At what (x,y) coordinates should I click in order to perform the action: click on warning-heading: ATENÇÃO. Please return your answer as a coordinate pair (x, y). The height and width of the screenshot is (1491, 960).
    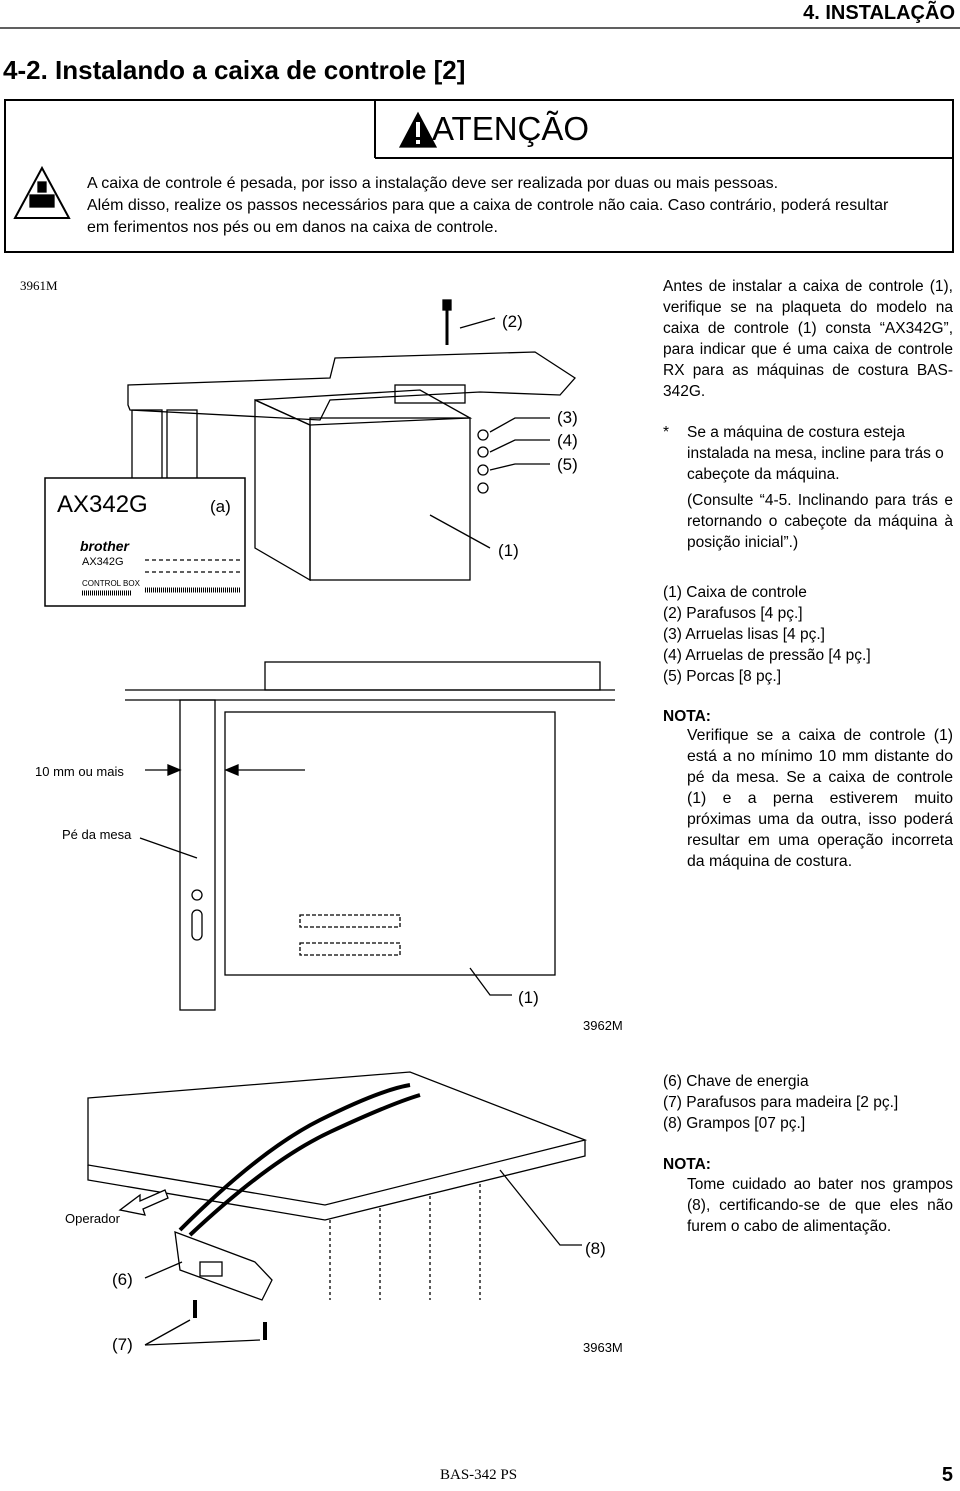
    Looking at the image, I should click on (511, 128).